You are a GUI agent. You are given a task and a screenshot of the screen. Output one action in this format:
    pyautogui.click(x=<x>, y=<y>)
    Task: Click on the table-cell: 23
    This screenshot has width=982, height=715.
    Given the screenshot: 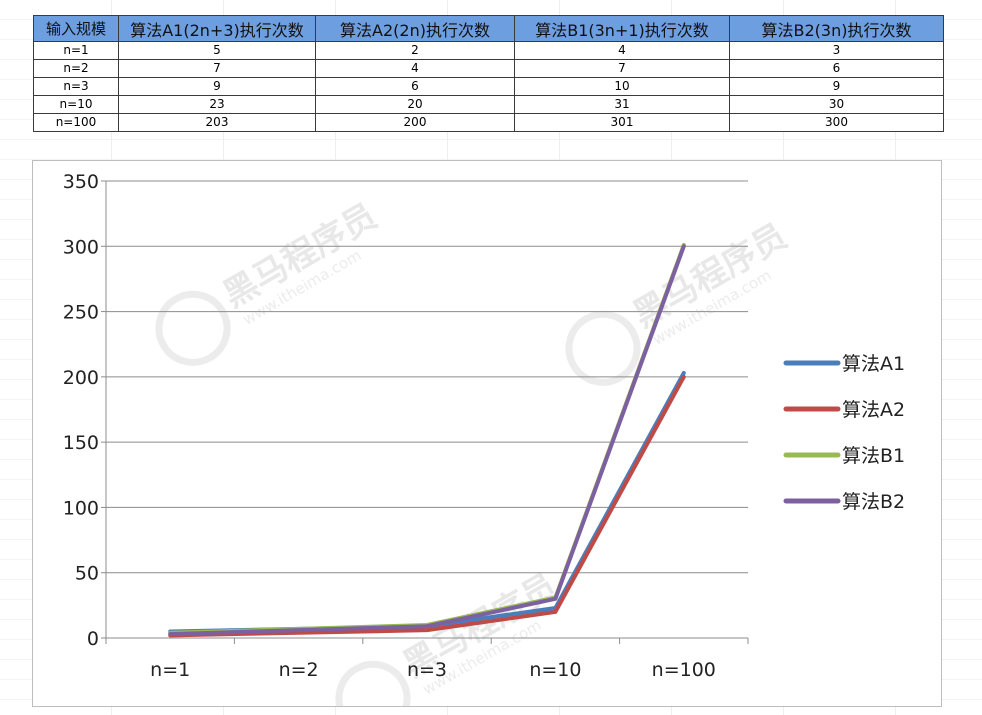 What is the action you would take?
    pyautogui.click(x=217, y=104)
    